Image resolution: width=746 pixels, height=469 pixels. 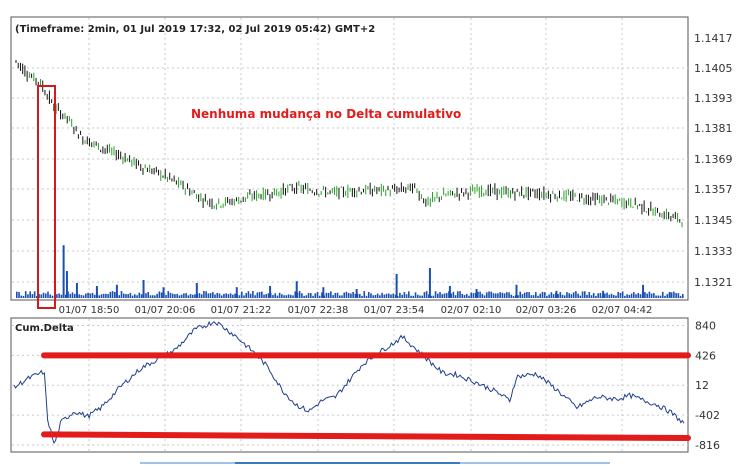 What do you see at coordinates (707, 415) in the screenshot?
I see `delta-y-tick: -402` at bounding box center [707, 415].